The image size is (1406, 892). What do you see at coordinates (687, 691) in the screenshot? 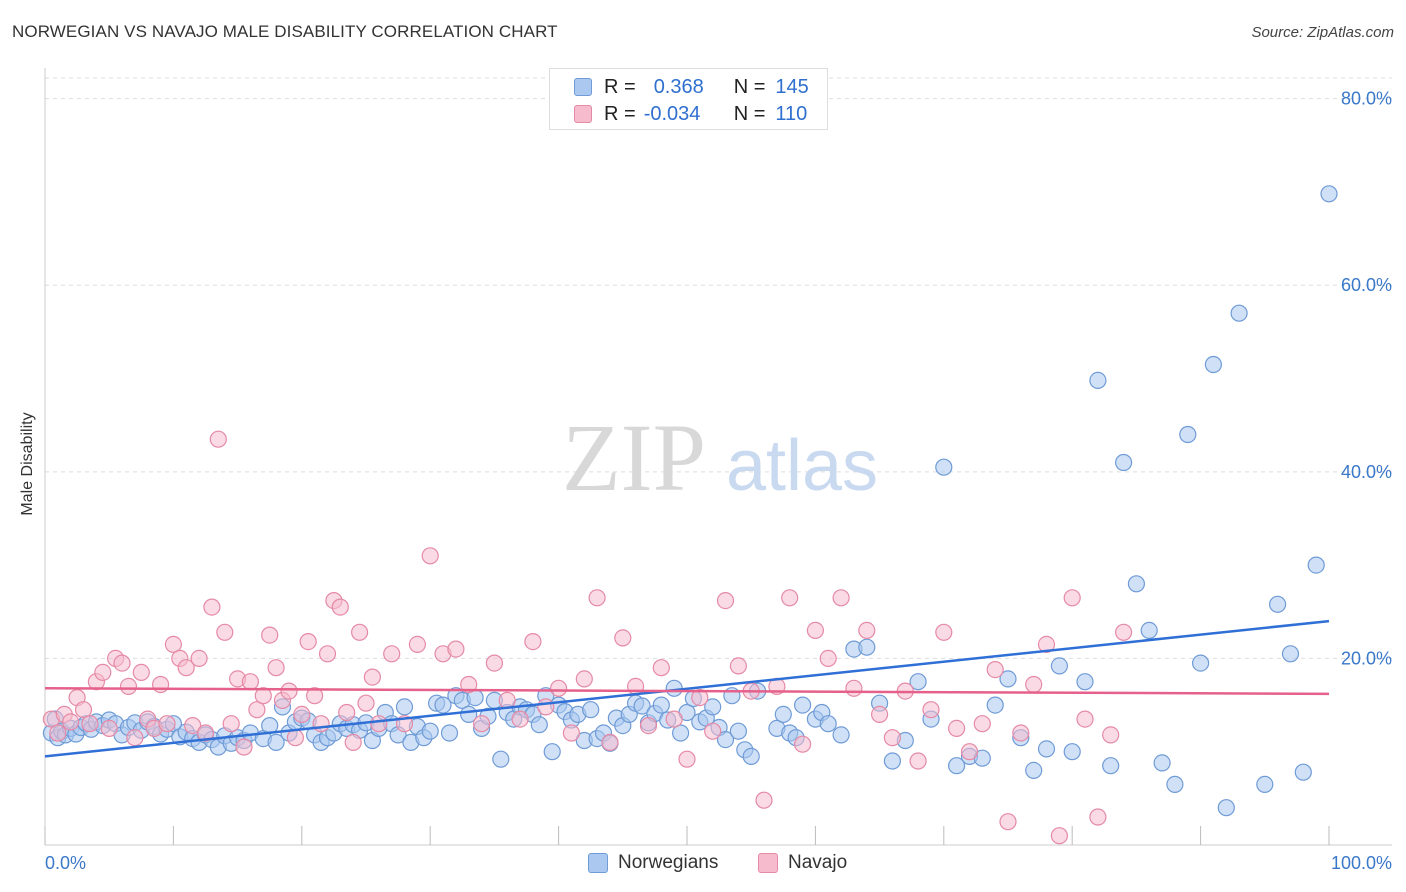
I see `navajo-trend-line` at bounding box center [687, 691].